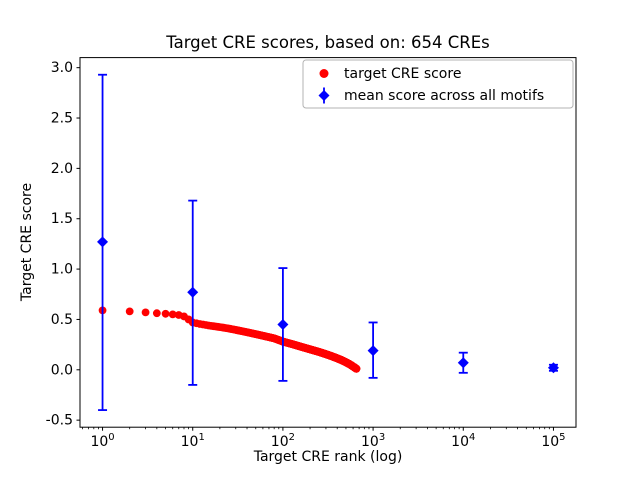 The image size is (640, 480). What do you see at coordinates (193, 441) in the screenshot?
I see `x-tick-label: 10¹` at bounding box center [193, 441].